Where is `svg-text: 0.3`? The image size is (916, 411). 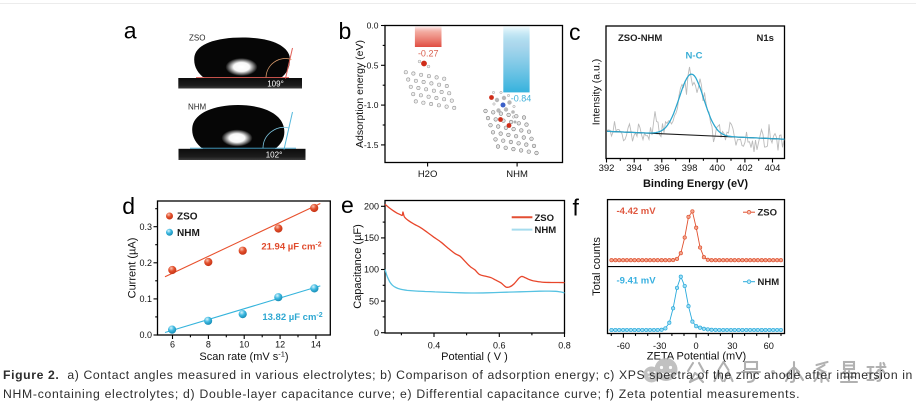
svg-text: 0.3 is located at coordinates (145, 227).